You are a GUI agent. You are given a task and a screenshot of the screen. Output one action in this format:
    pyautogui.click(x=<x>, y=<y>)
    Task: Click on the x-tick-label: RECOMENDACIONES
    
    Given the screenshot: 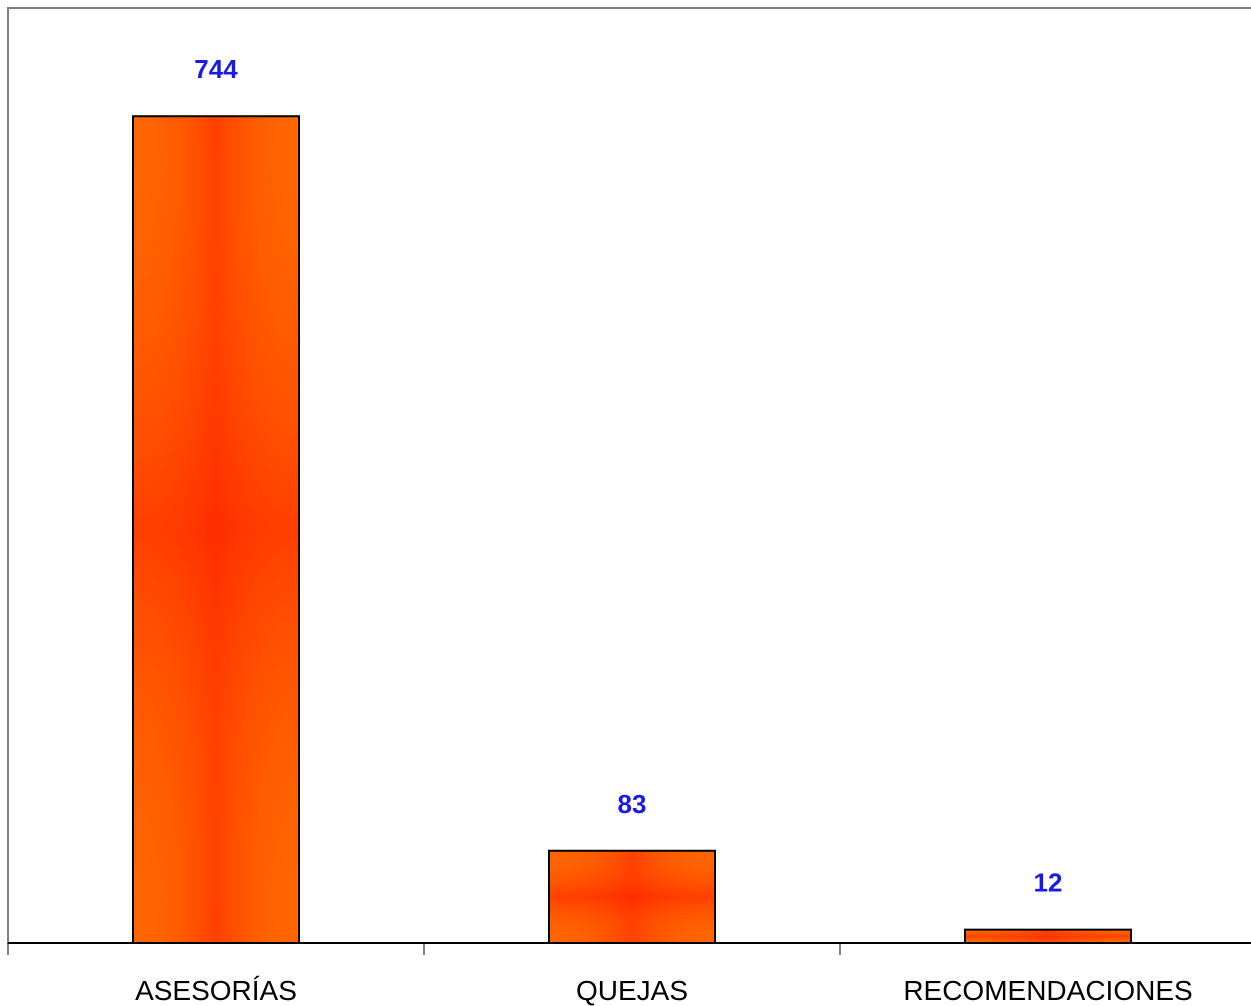 What is the action you would take?
    pyautogui.click(x=1047, y=990)
    